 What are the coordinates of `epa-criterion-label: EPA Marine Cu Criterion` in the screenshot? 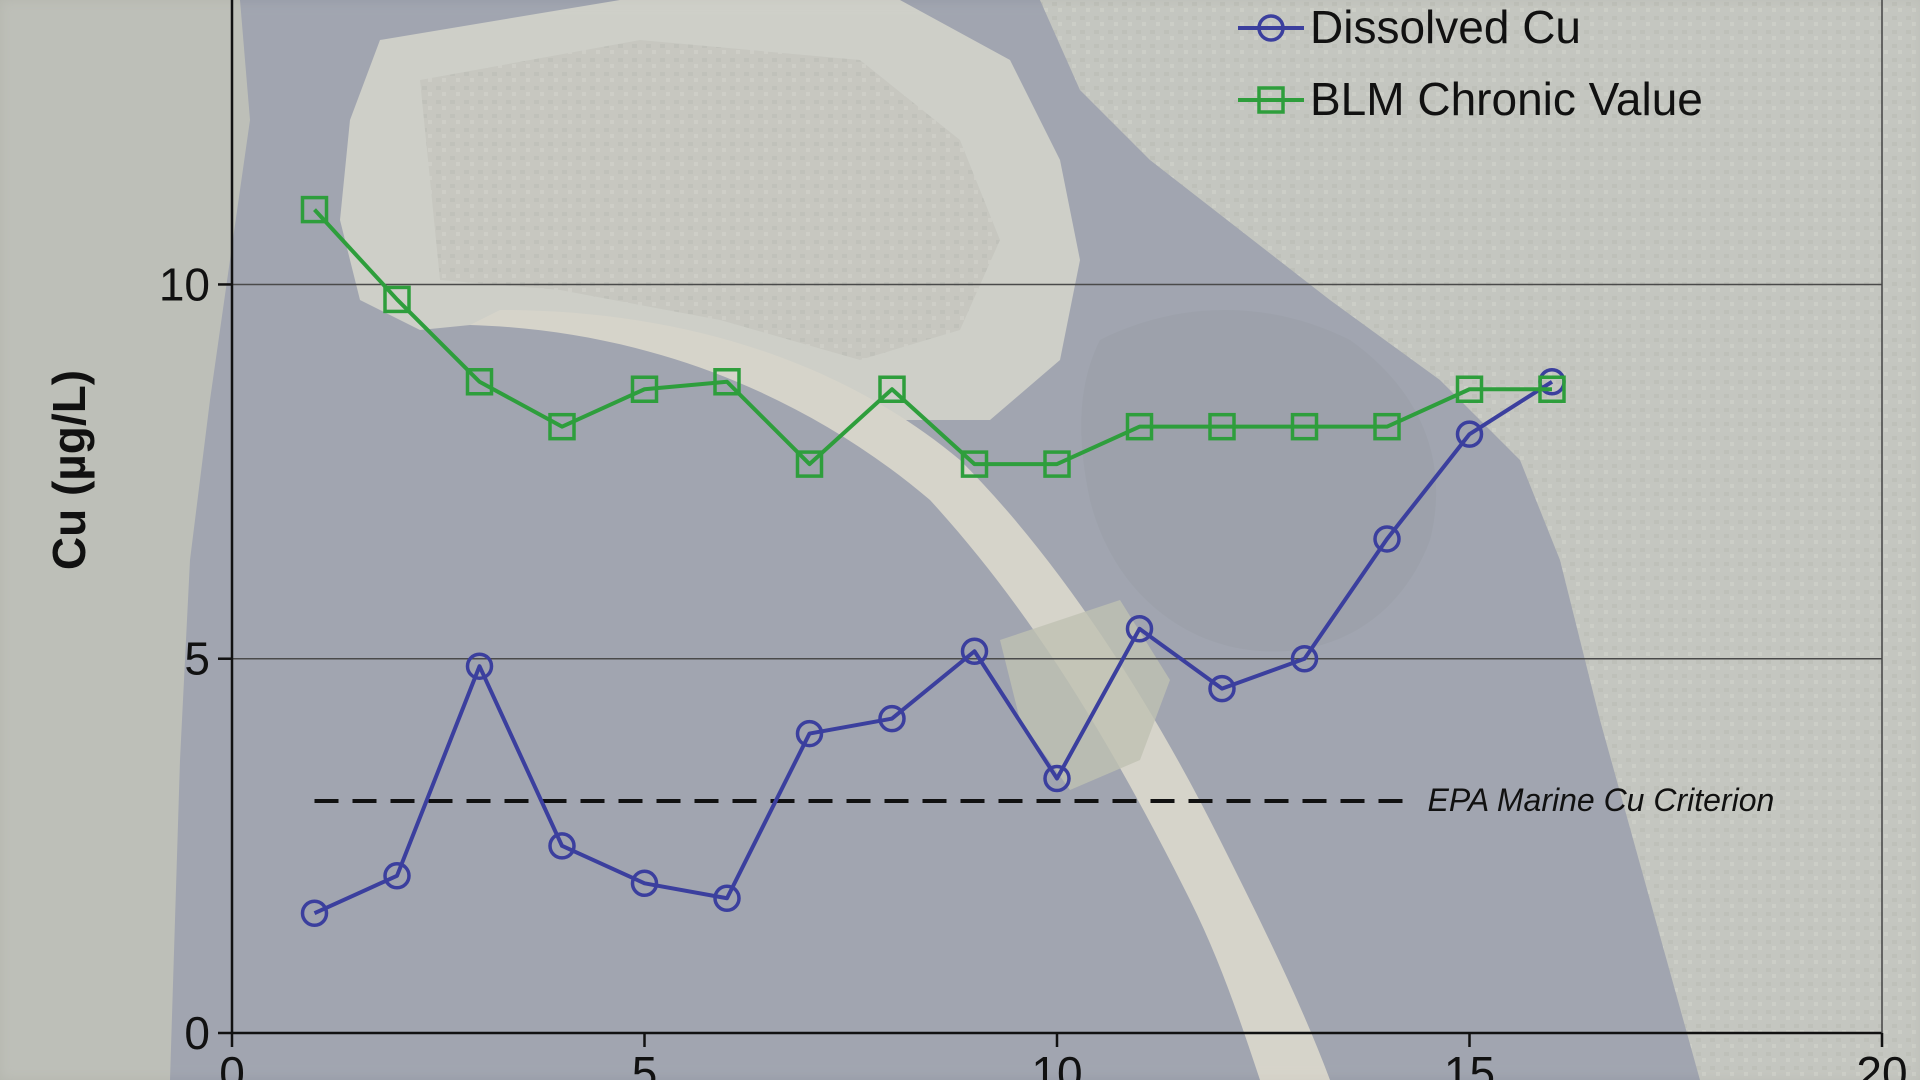 It's located at (1601, 800).